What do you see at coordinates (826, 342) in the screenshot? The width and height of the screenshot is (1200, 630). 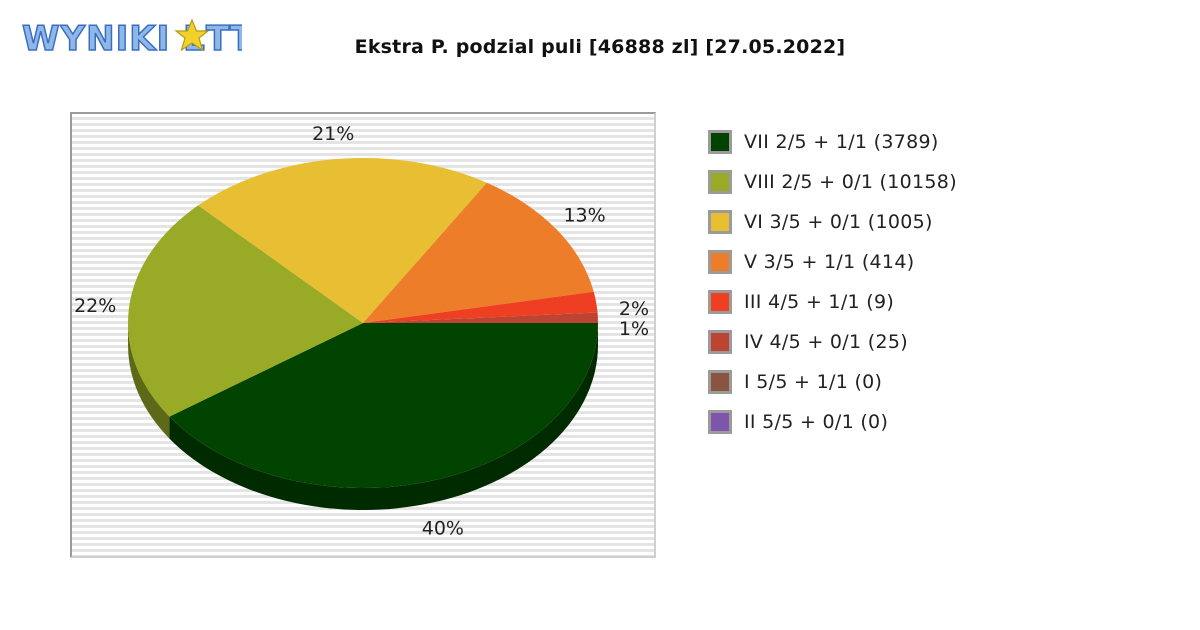 I see `legend-label: IV 4/5 + 0/1 (25)` at bounding box center [826, 342].